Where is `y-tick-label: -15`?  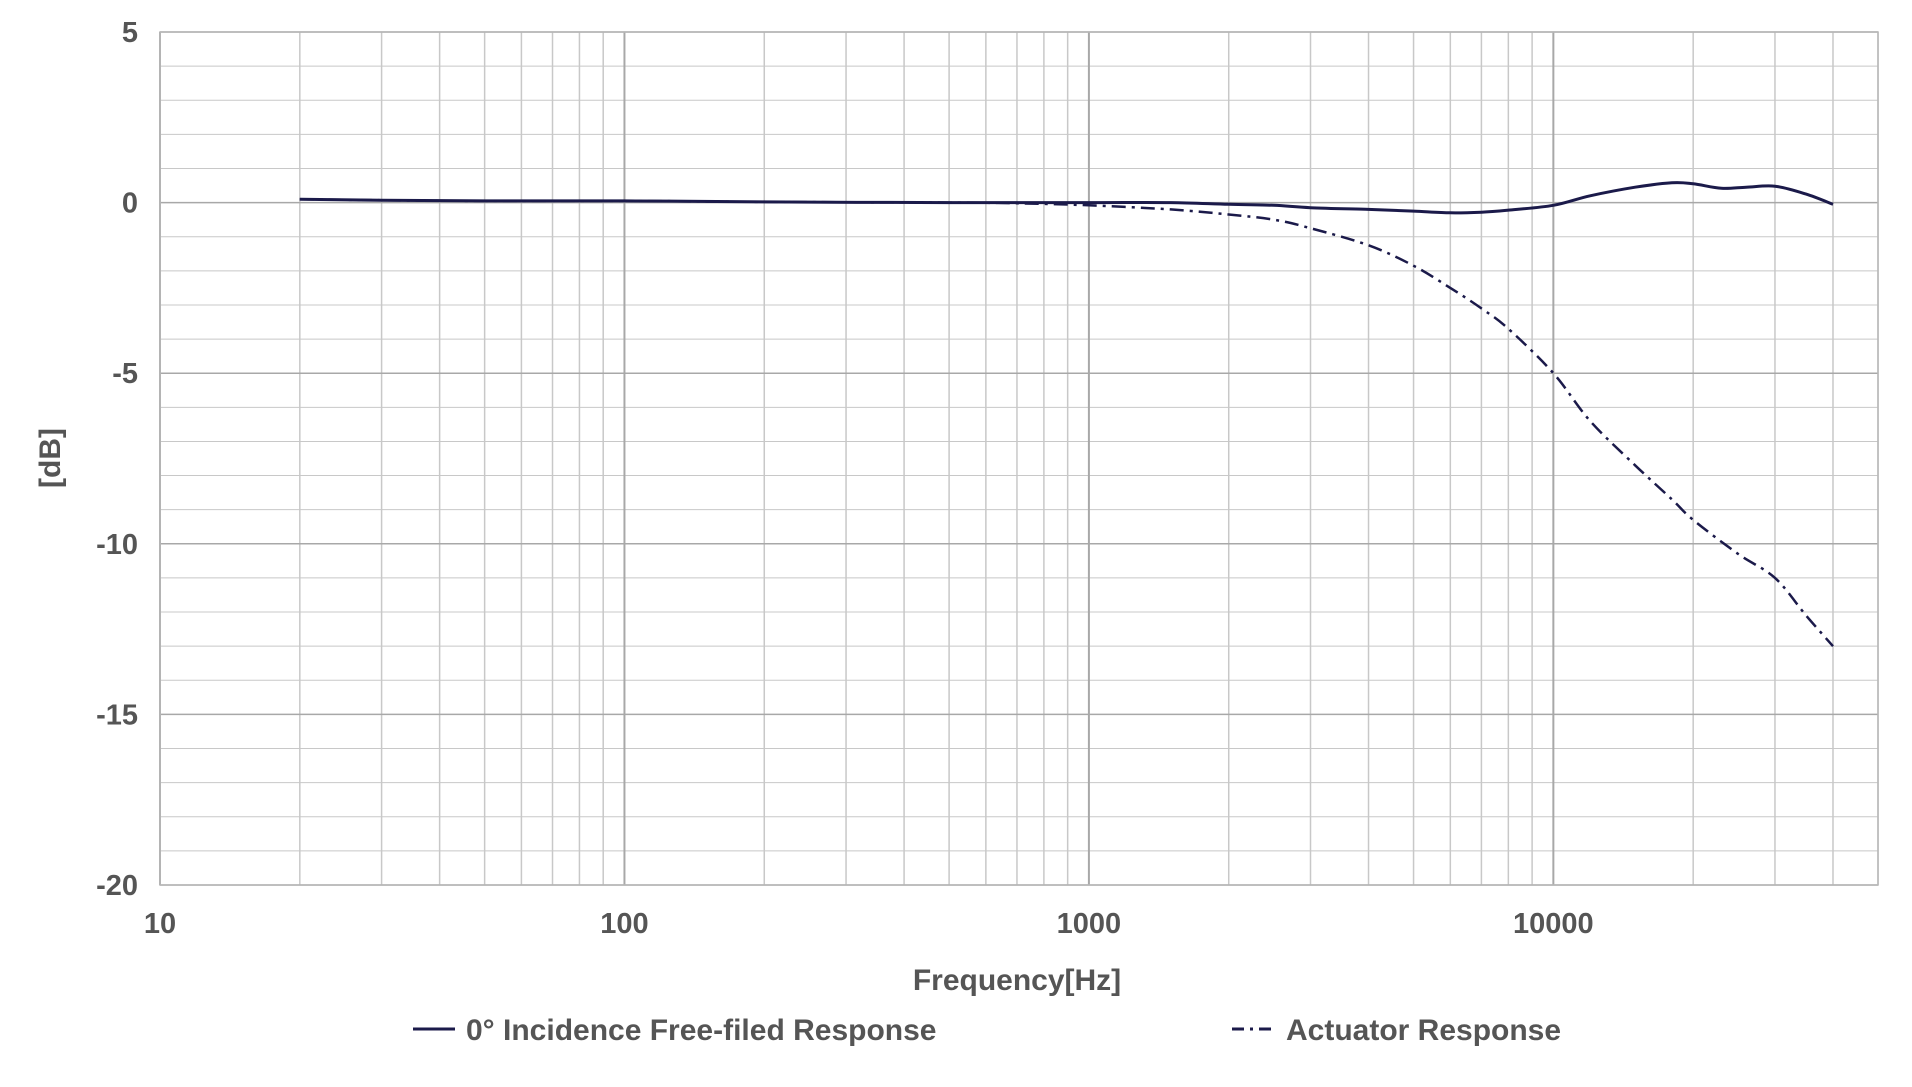 y-tick-label: -15 is located at coordinates (117, 715).